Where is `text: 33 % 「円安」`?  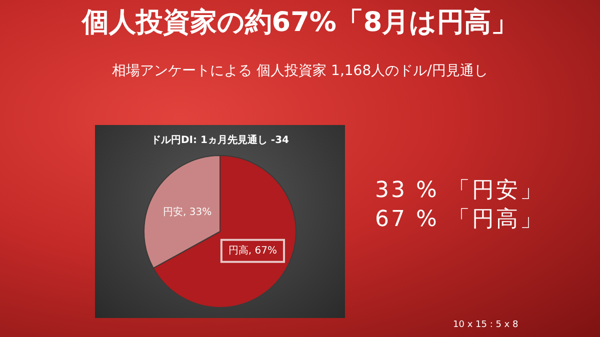 text: 33 % 「円安」 is located at coordinates (459, 191).